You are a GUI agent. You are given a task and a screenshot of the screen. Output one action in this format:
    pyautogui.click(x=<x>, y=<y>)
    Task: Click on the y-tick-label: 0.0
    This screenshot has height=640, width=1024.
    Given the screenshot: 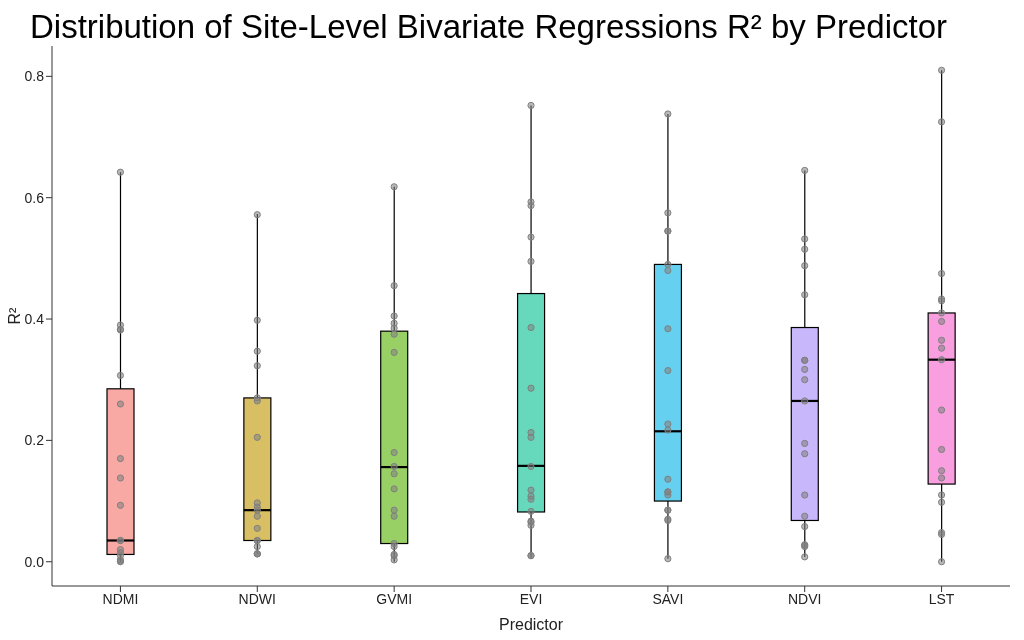 What is the action you would take?
    pyautogui.click(x=34, y=561)
    